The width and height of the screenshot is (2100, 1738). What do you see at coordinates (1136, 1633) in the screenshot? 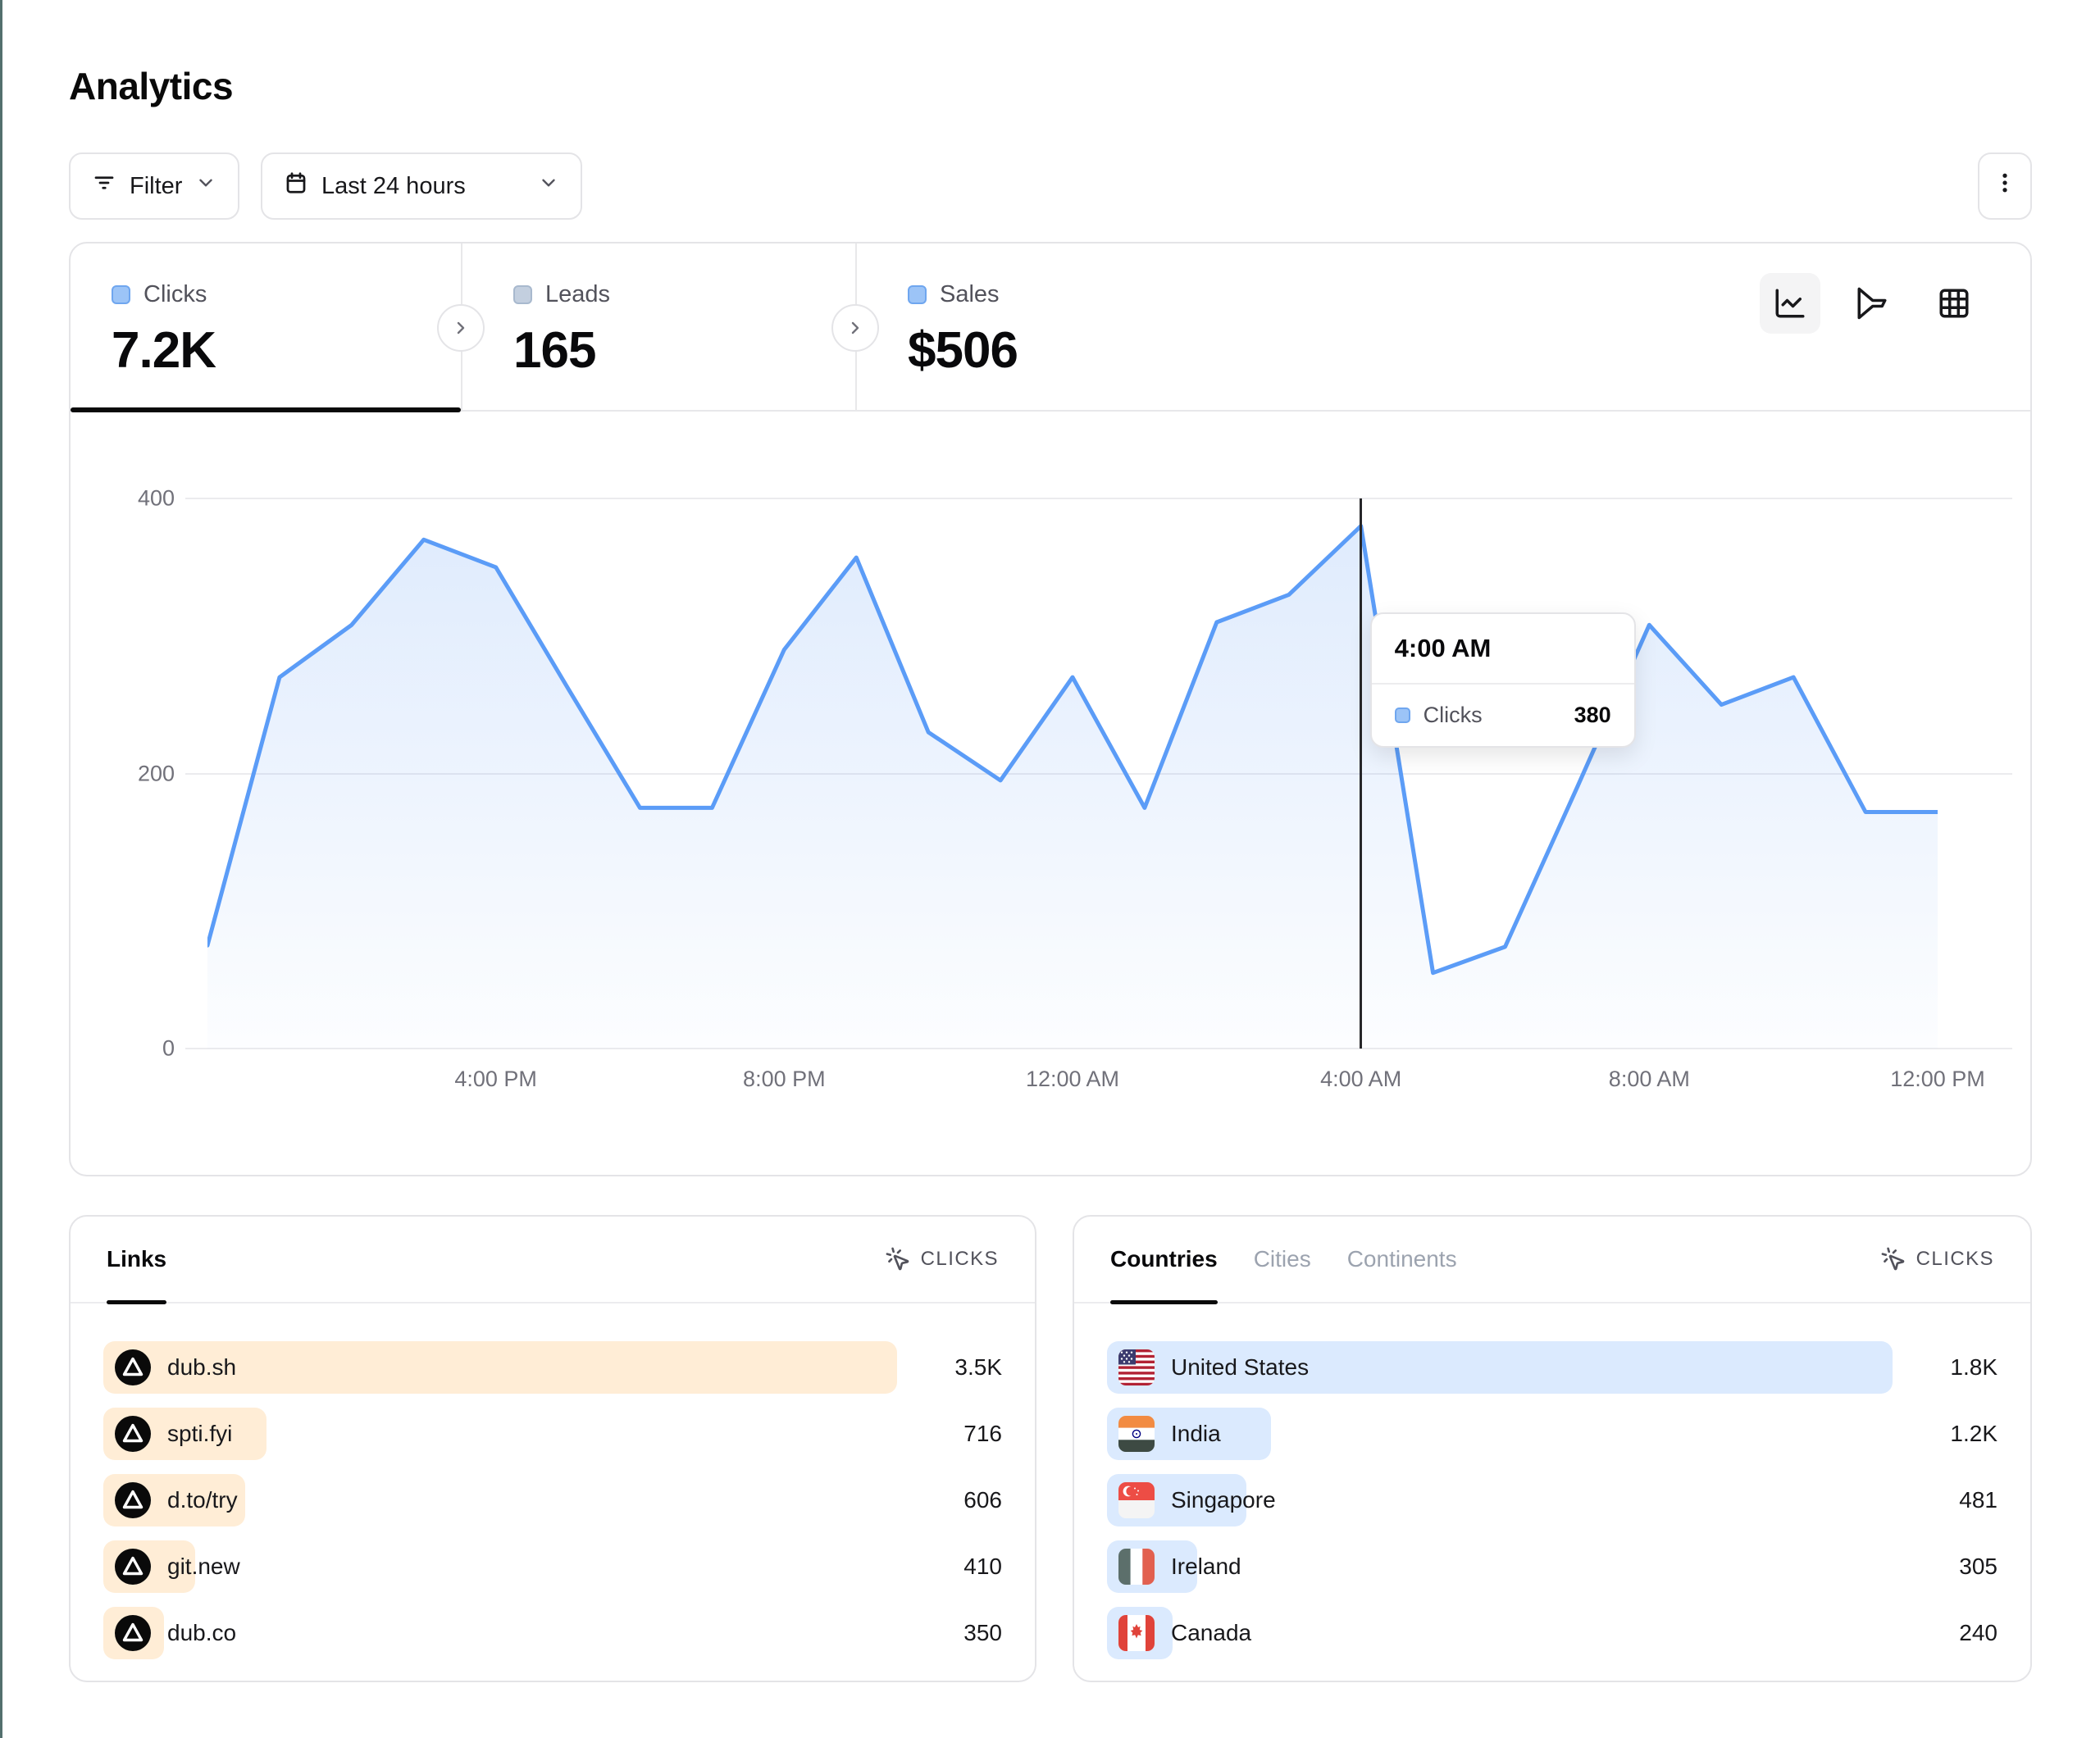
I see `flag-canada` at bounding box center [1136, 1633].